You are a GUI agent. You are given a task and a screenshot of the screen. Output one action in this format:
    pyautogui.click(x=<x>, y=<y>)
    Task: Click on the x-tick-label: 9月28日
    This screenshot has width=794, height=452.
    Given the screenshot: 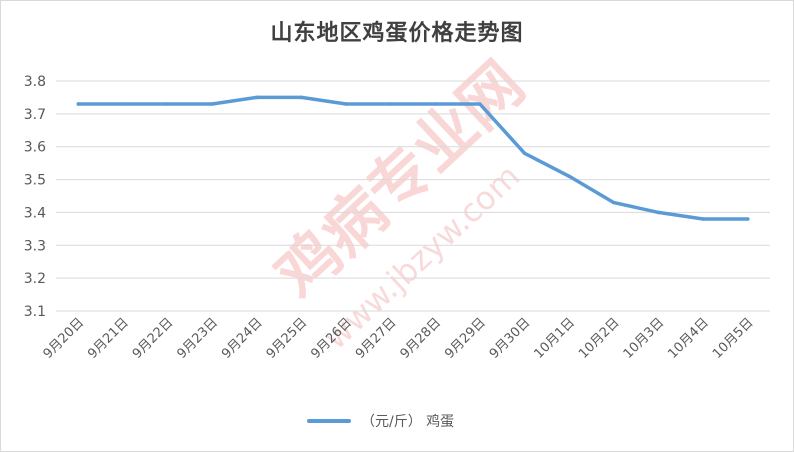 What is the action you would take?
    pyautogui.click(x=421, y=338)
    